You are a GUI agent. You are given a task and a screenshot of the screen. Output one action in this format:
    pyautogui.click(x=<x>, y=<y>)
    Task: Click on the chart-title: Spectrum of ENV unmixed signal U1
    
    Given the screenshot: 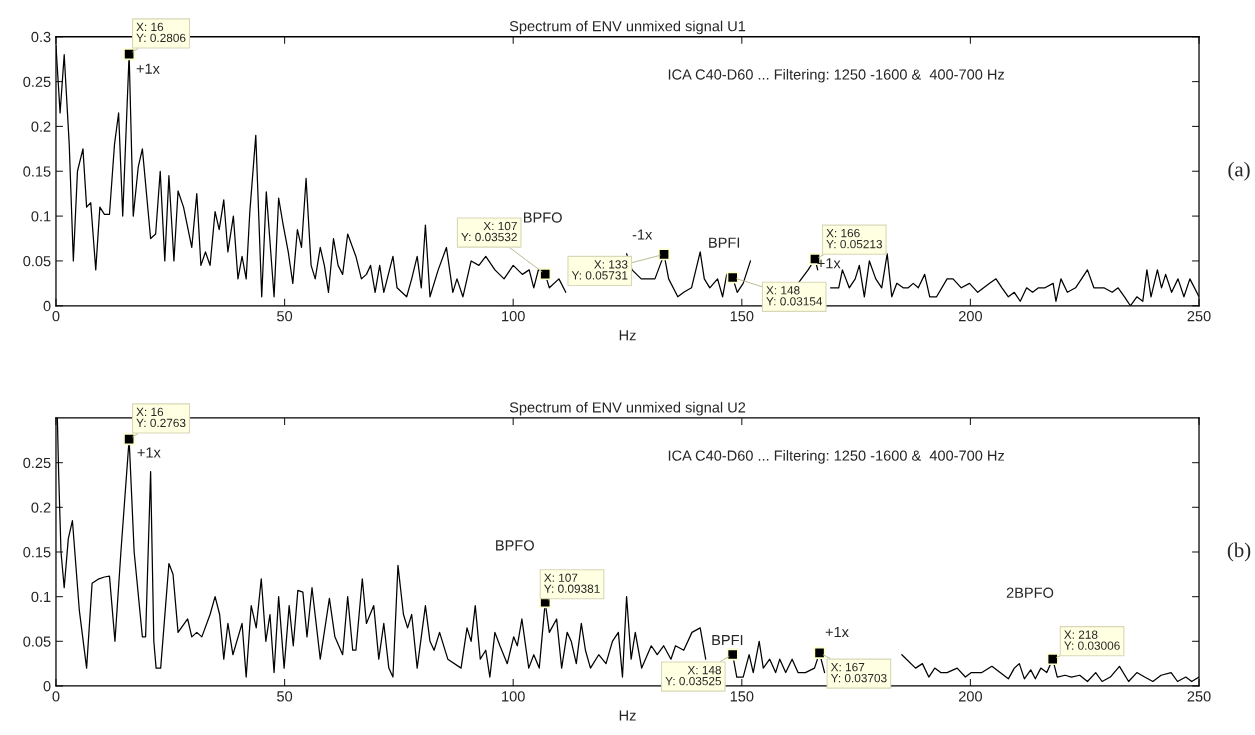 What is the action you would take?
    pyautogui.click(x=627, y=27)
    